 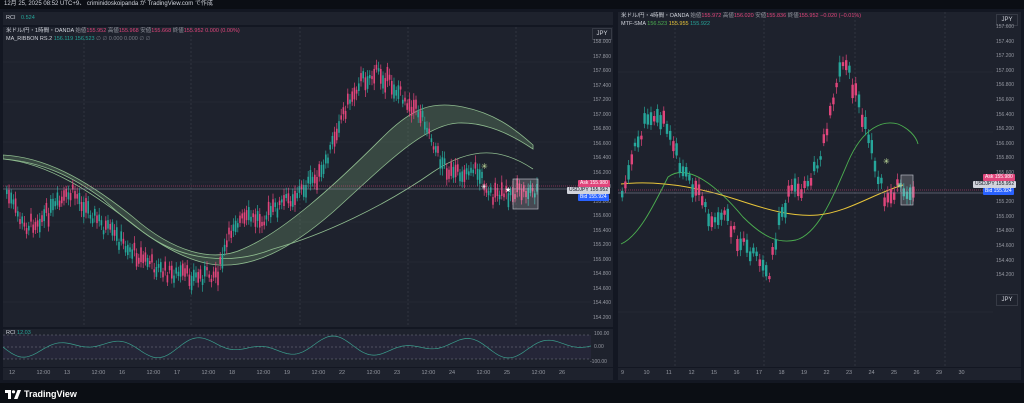 I want to click on left-close: 155.952, so click(x=193, y=31).